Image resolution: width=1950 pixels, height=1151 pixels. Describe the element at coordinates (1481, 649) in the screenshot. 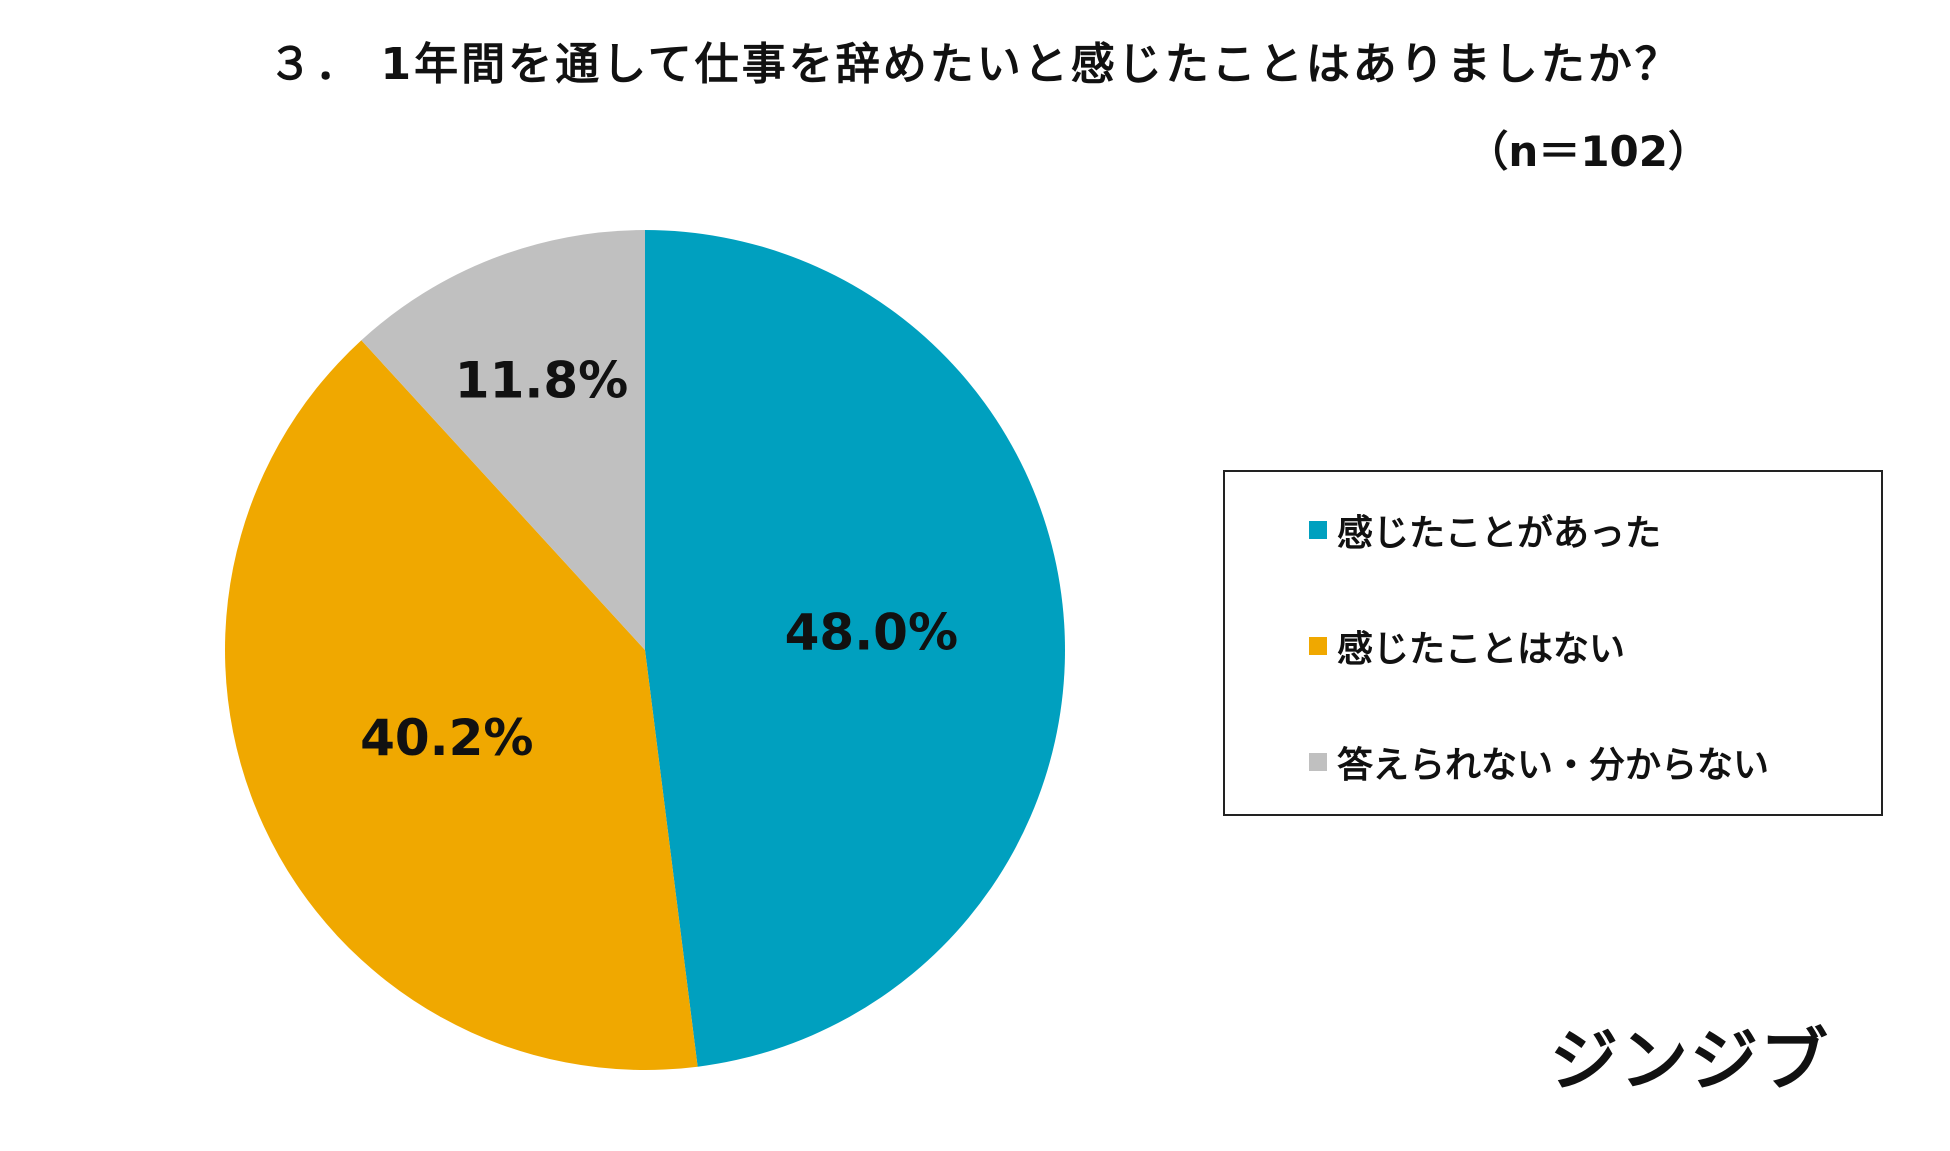

I see `legend-label: 感じたことはない` at that location.